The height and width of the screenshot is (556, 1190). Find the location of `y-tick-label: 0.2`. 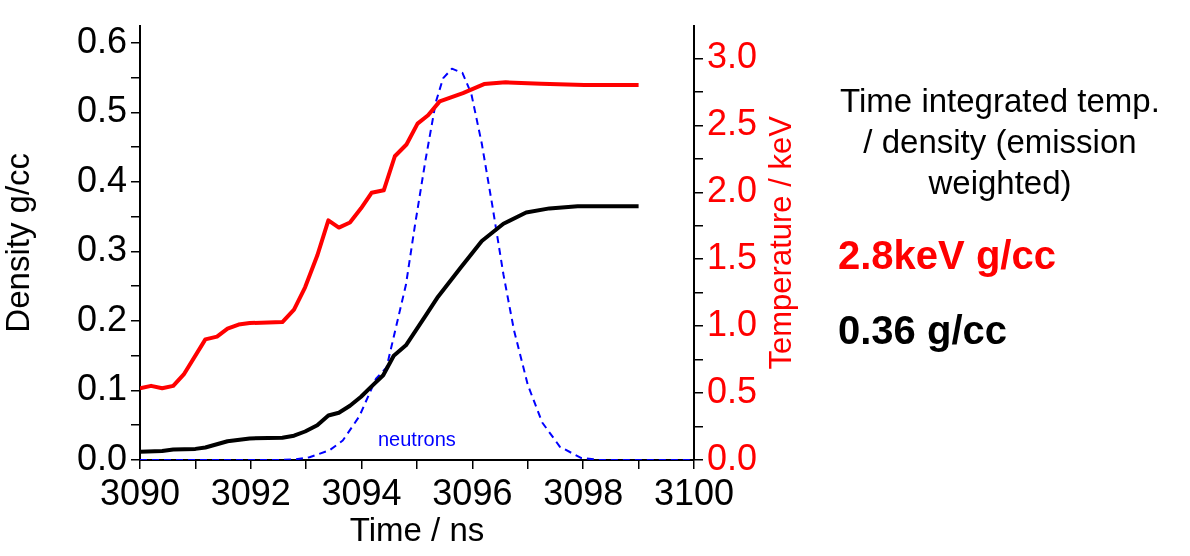

y-tick-label: 0.2 is located at coordinates (101, 318).